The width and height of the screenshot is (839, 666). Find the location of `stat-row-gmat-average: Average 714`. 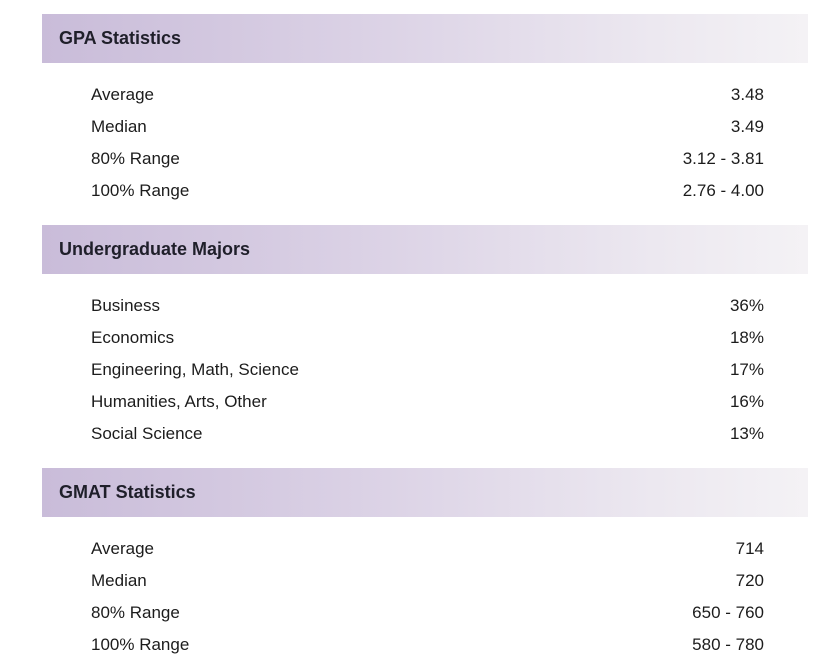

stat-row-gmat-average: Average 714 is located at coordinates (425, 552).